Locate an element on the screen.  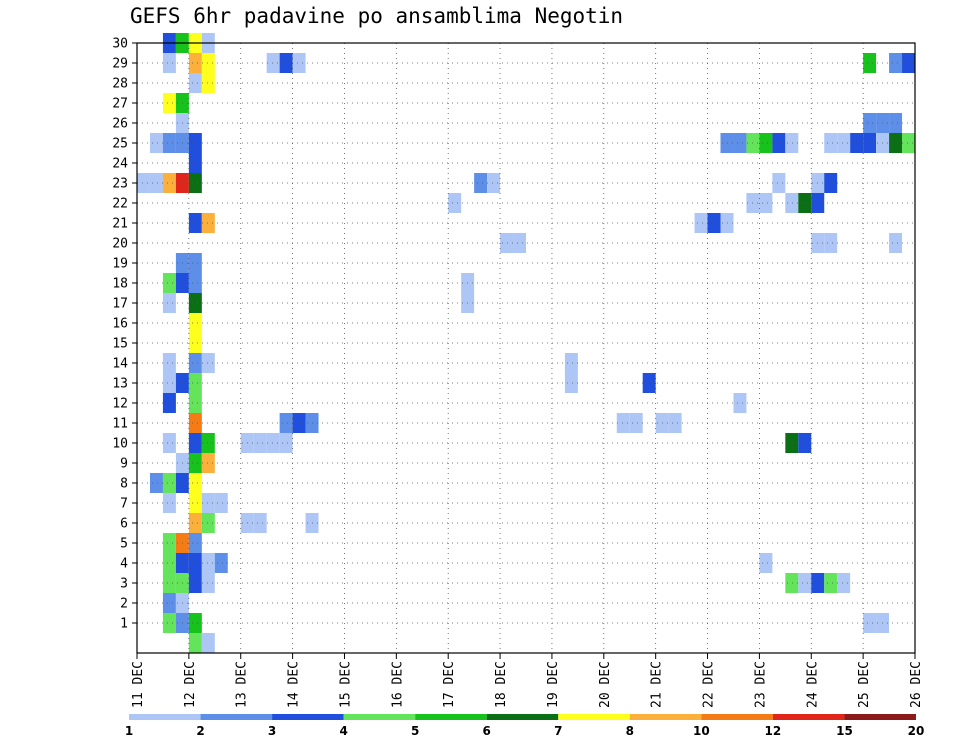
x-tick-label: 20 DEC is located at coordinates (605, 684).